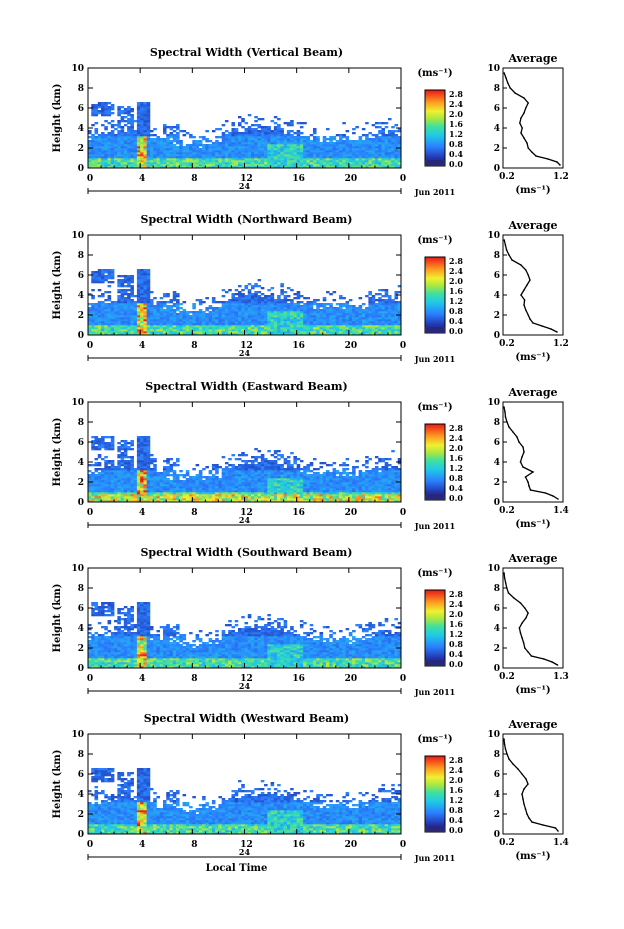 This screenshot has height=929, width=624. I want to click on average-unit: (ms⁻¹), so click(532, 357).